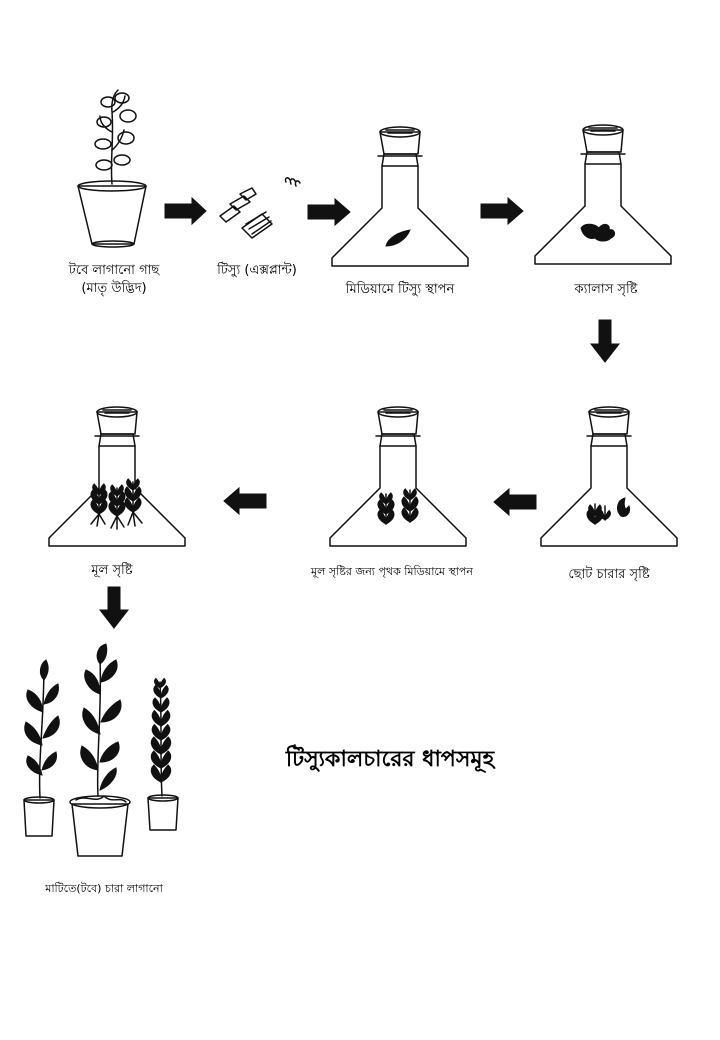  What do you see at coordinates (100, 750) in the screenshot?
I see `potted-plant-large-center` at bounding box center [100, 750].